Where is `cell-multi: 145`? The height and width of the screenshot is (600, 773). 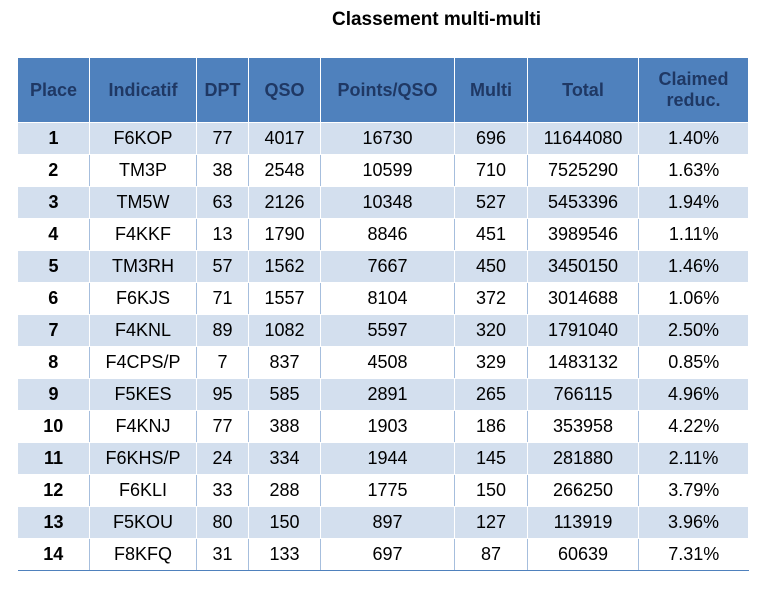 cell-multi: 145 is located at coordinates (491, 458).